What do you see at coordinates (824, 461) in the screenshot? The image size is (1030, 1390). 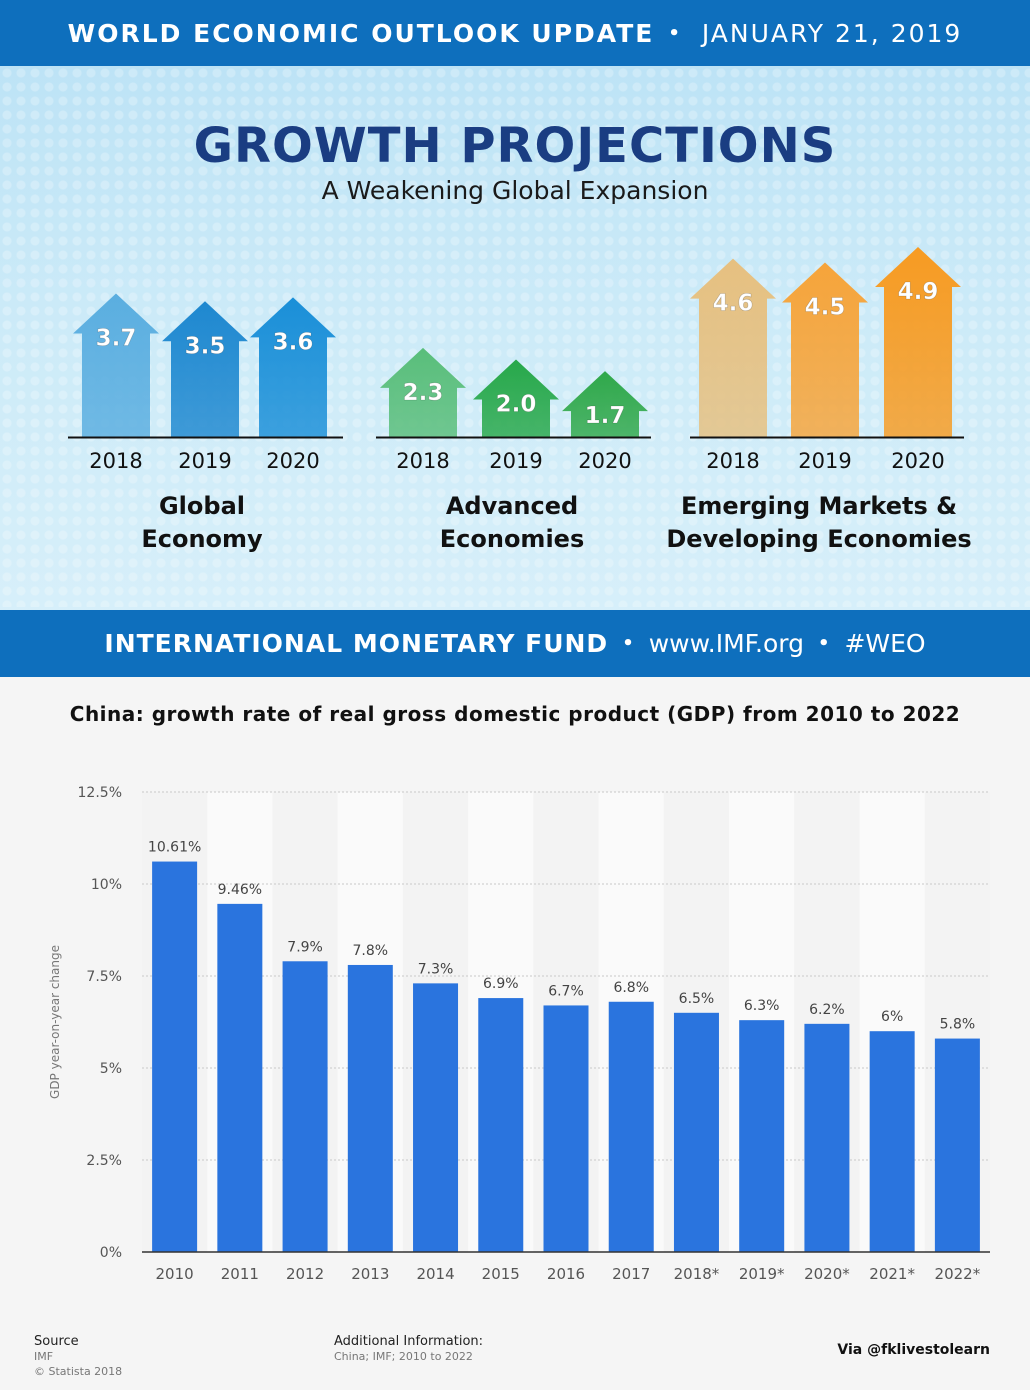 I see `arrow-year-2-2019: 2019` at bounding box center [824, 461].